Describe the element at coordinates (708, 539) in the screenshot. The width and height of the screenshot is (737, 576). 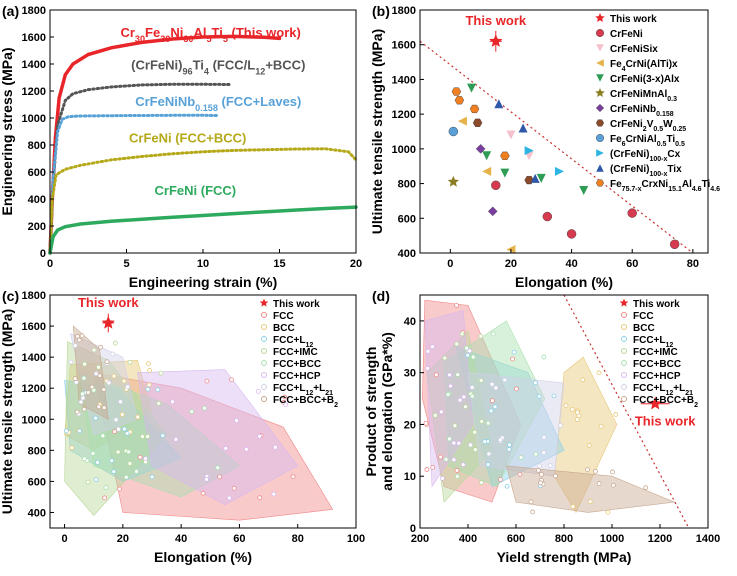
I see `x-tick-label: 1400` at that location.